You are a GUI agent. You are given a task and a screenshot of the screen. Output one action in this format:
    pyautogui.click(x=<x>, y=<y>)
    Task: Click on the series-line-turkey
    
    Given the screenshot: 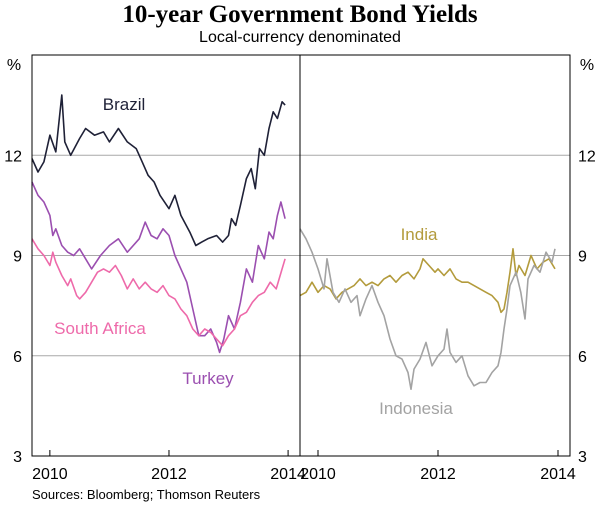 What is the action you would take?
    pyautogui.click(x=158, y=267)
    